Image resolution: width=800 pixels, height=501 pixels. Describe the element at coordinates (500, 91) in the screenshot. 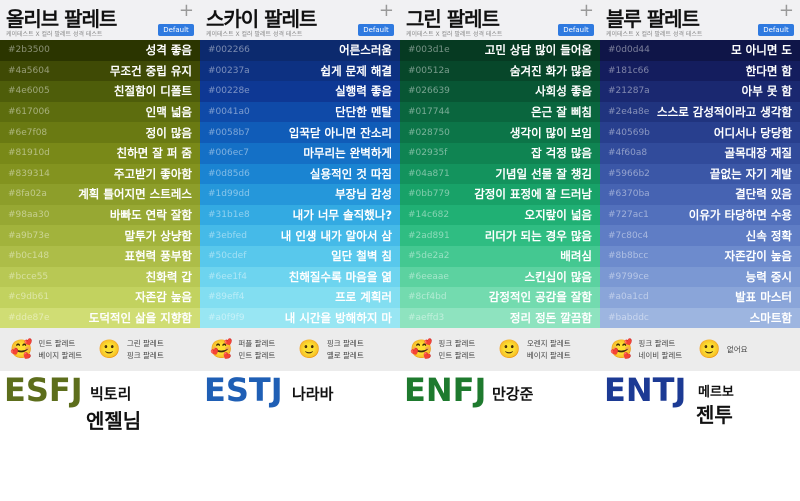

I see `color-row: #026639 사회성 좋음` at that location.